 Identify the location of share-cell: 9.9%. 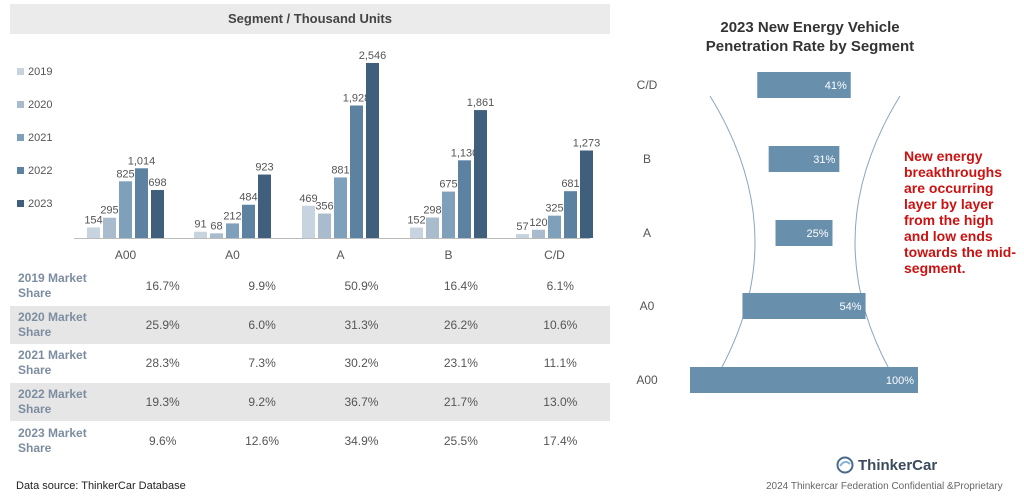
(262, 286).